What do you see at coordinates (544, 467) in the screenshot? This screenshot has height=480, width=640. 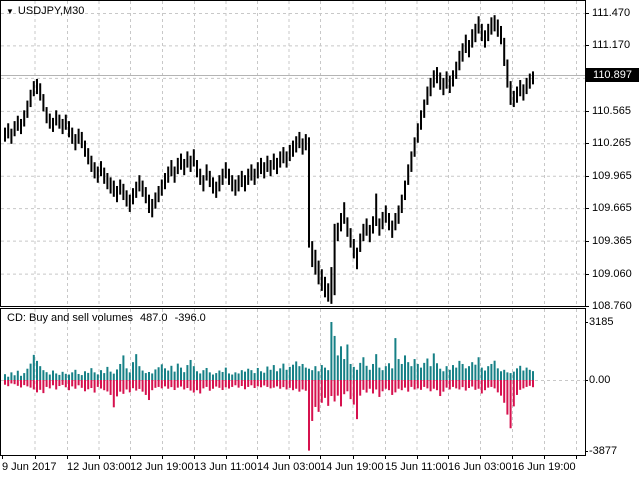 I see `time-tick-label: 16 Jun 19:00` at bounding box center [544, 467].